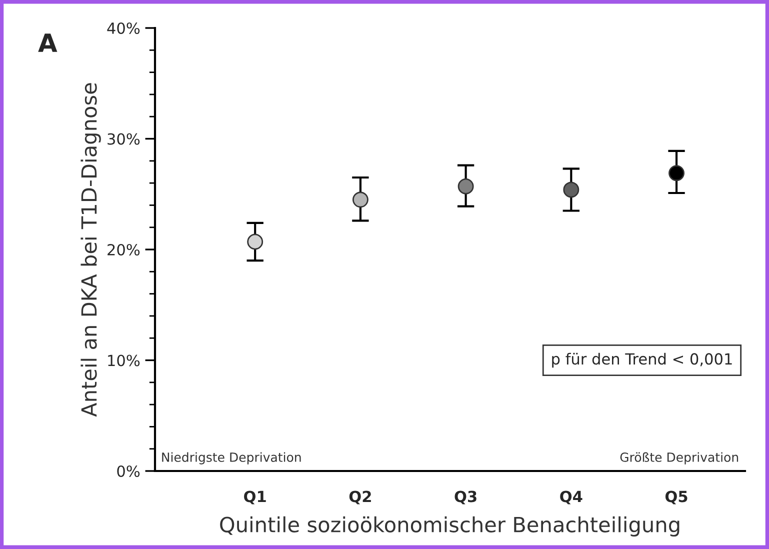 The image size is (769, 549). Describe the element at coordinates (679, 458) in the screenshot. I see `annotation: Größte Deprivation` at that location.